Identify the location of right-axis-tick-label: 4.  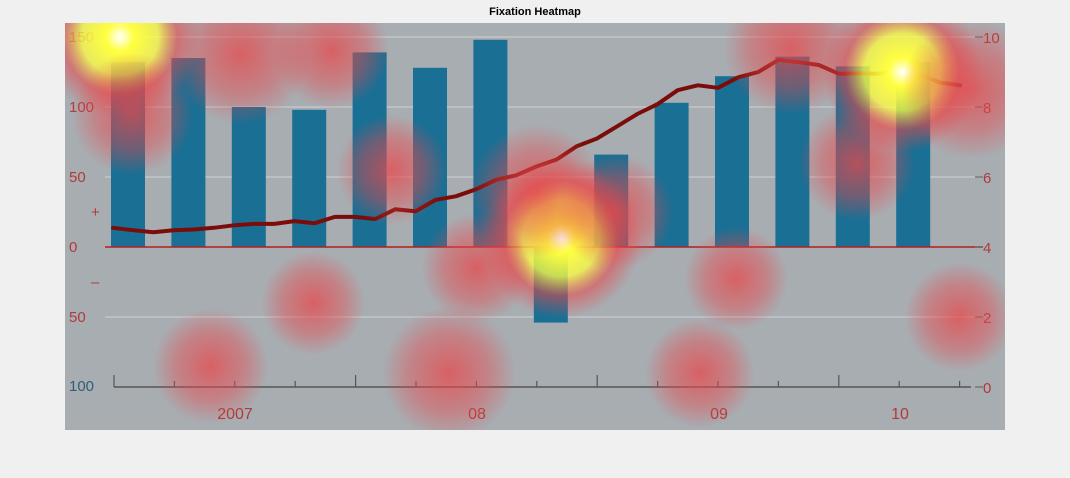
(987, 248).